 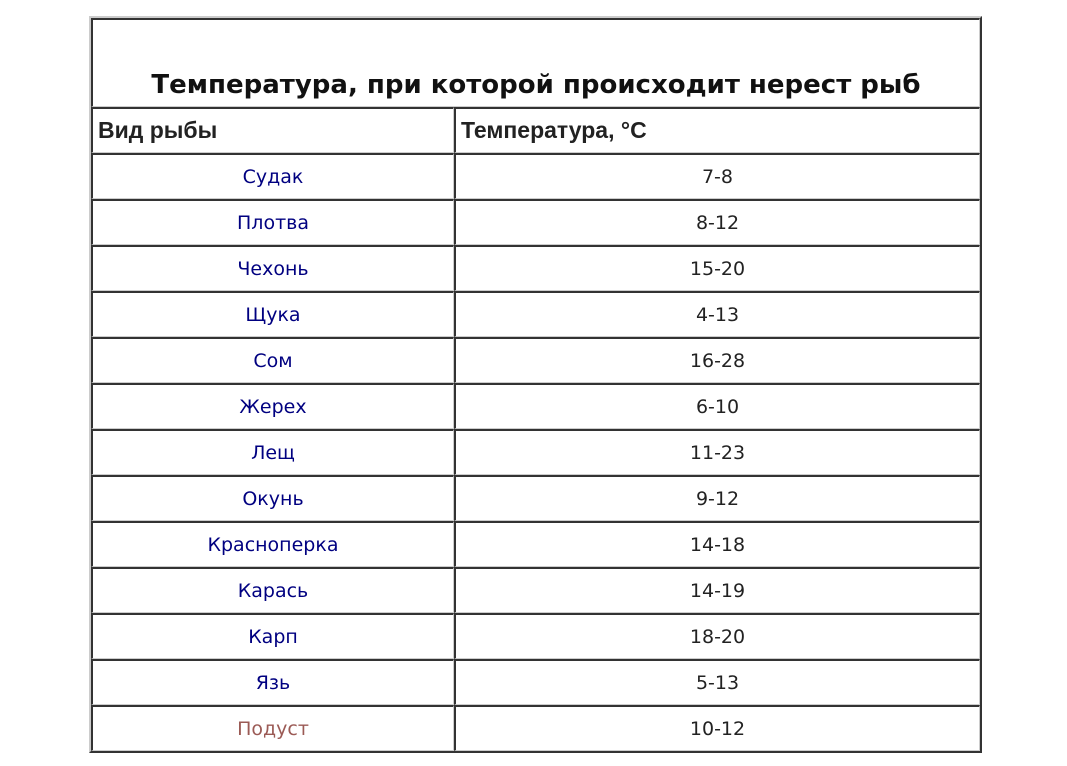 I want to click on table-row: Подуст 10-12, so click(x=535, y=728).